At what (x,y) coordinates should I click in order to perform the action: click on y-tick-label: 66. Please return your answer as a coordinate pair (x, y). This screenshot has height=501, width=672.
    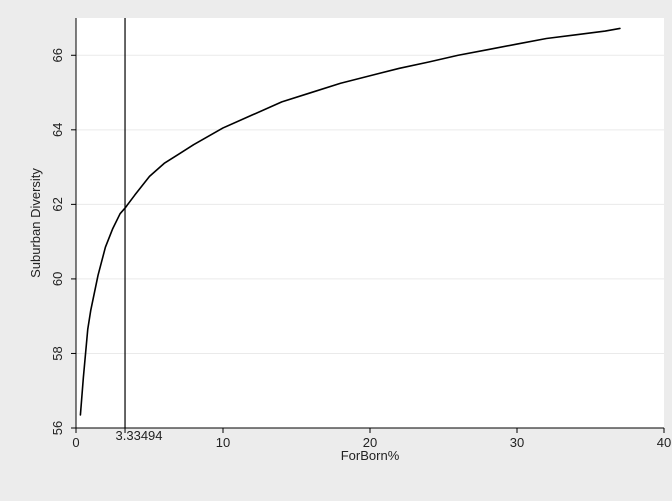
    Looking at the image, I should click on (57, 55).